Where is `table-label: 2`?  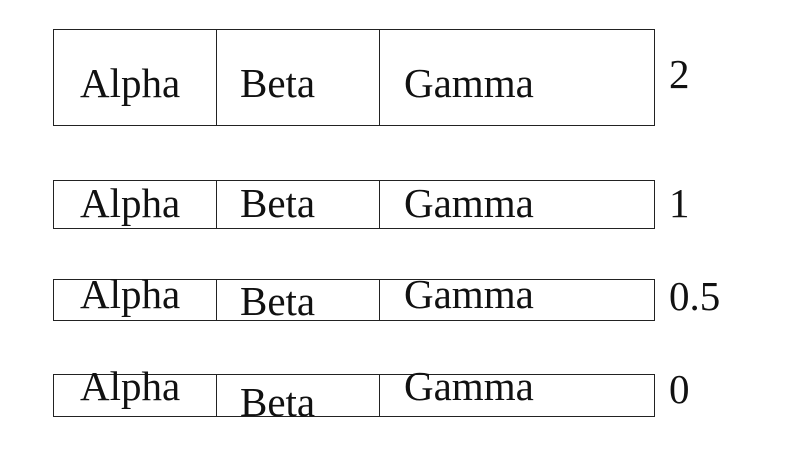 table-label: 2 is located at coordinates (679, 74).